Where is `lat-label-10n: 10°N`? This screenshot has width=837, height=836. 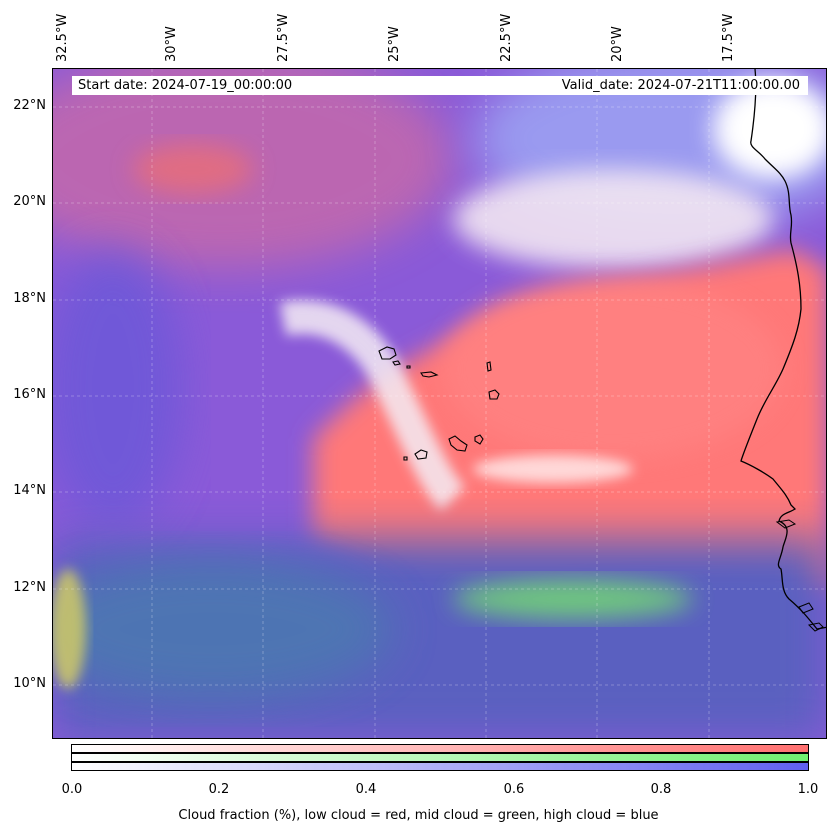 lat-label-10n: 10°N is located at coordinates (29, 683).